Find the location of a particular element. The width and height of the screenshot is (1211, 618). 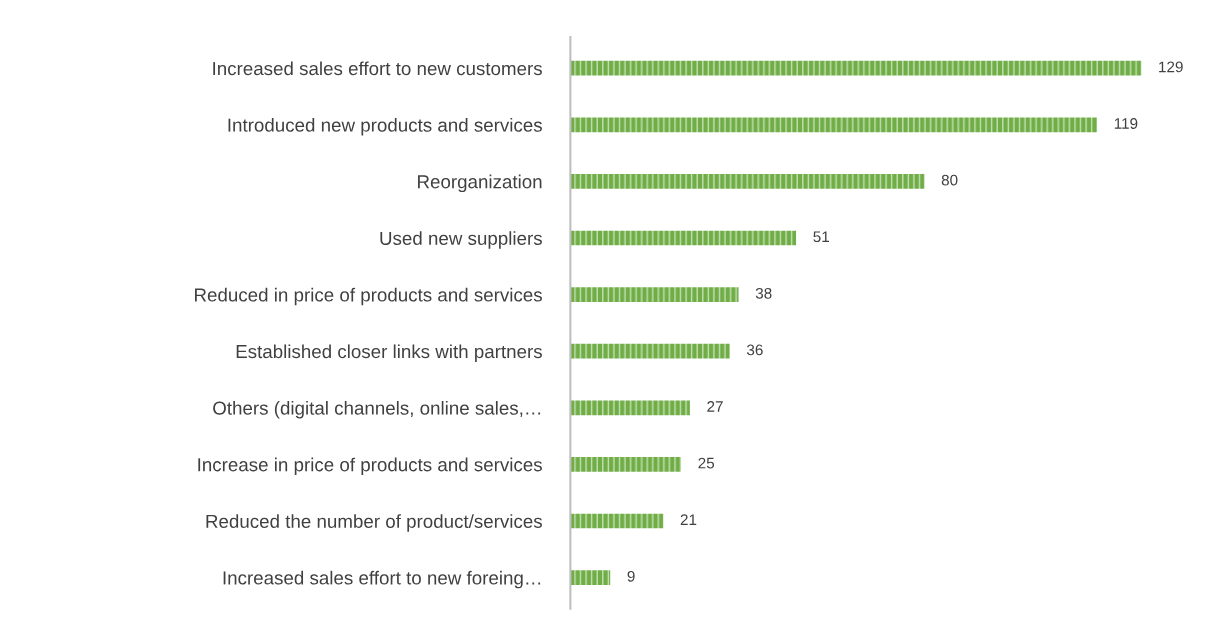

data-label: 51 is located at coordinates (821, 237).